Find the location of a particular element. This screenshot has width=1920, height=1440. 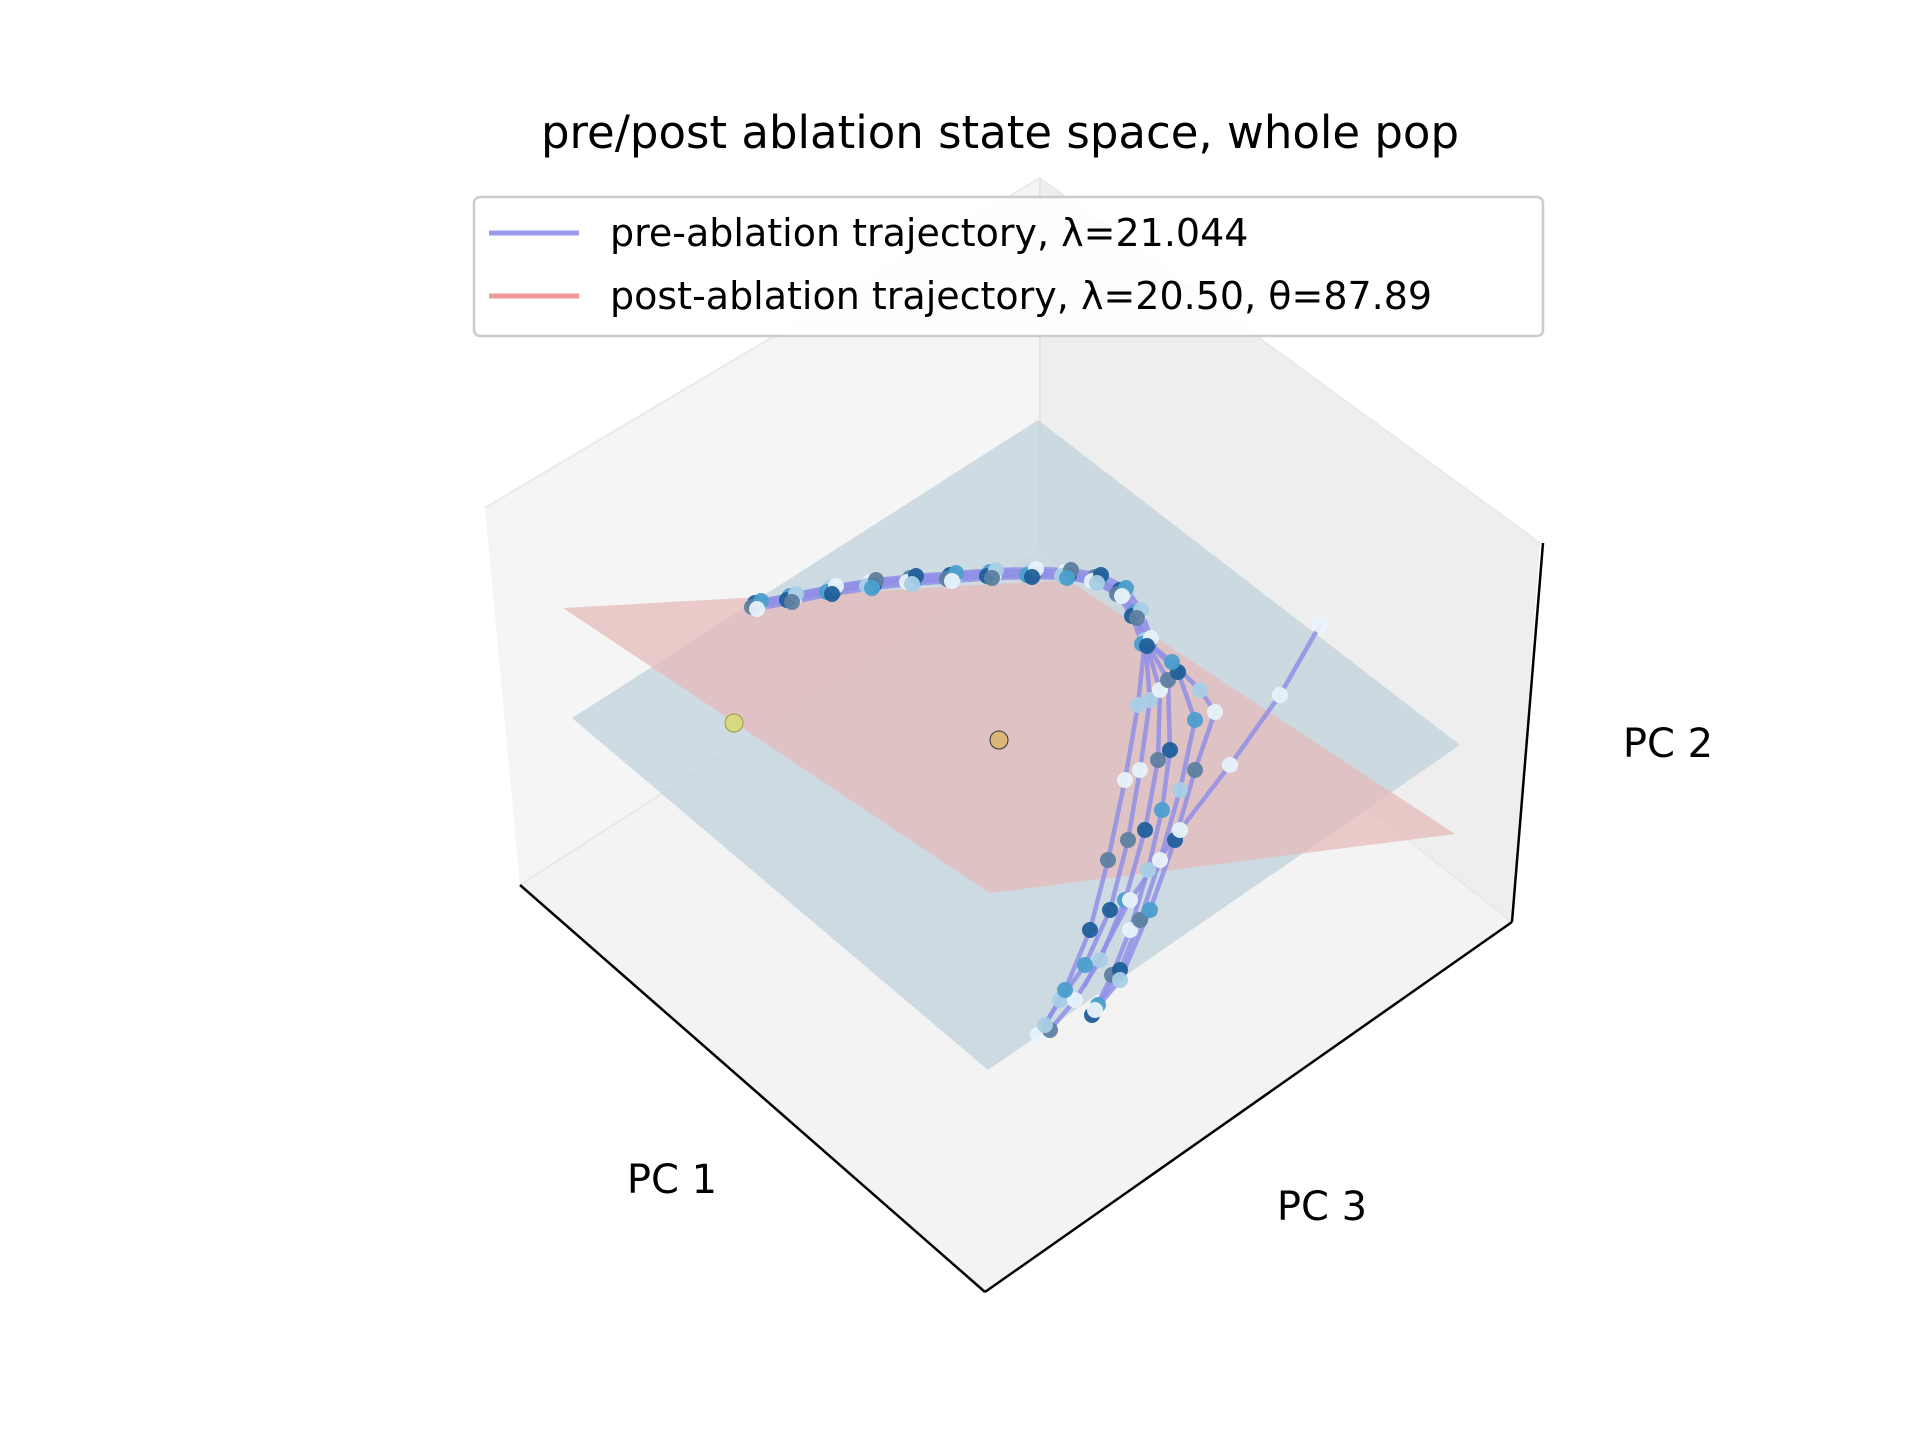

pc2-label: PC 2 is located at coordinates (1668, 744).